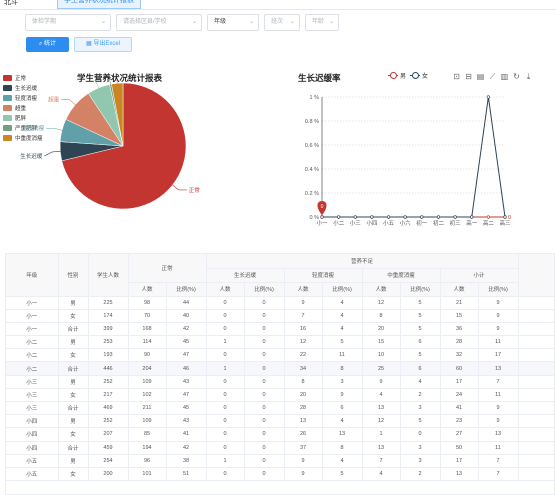  I want to click on pie-legend-item: 正常, so click(23, 78).